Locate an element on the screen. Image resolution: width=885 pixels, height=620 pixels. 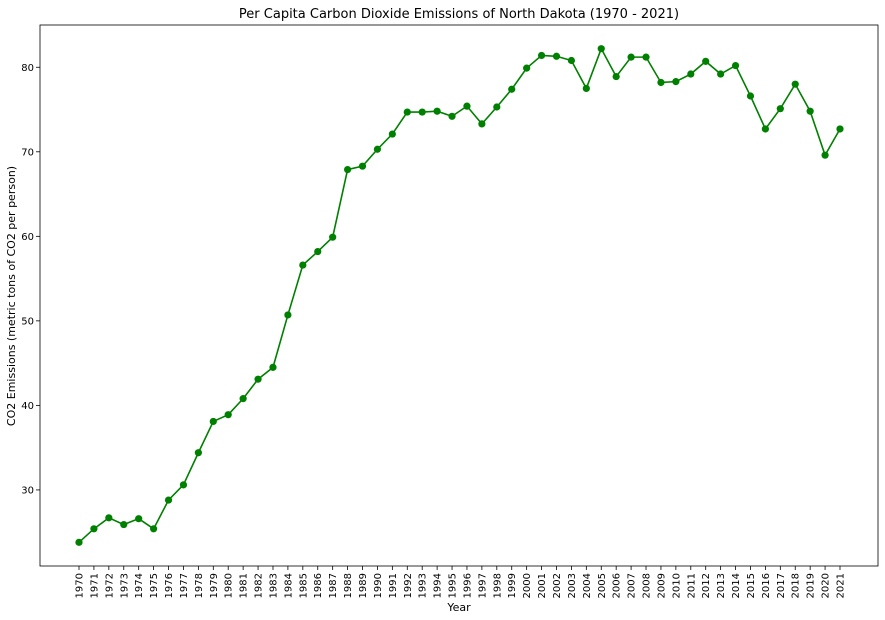
x-tick-label: 1985 is located at coordinates (303, 585).